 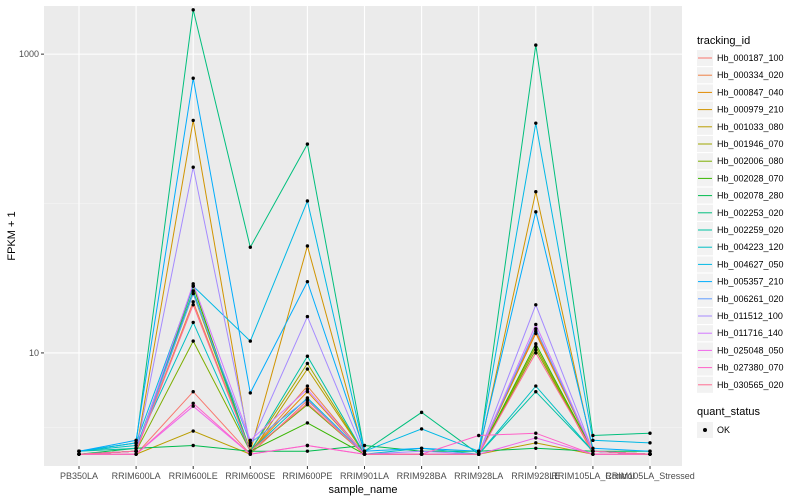 What do you see at coordinates (478, 476) in the screenshot?
I see `x-tick-label: RRIM928LA` at bounding box center [478, 476].